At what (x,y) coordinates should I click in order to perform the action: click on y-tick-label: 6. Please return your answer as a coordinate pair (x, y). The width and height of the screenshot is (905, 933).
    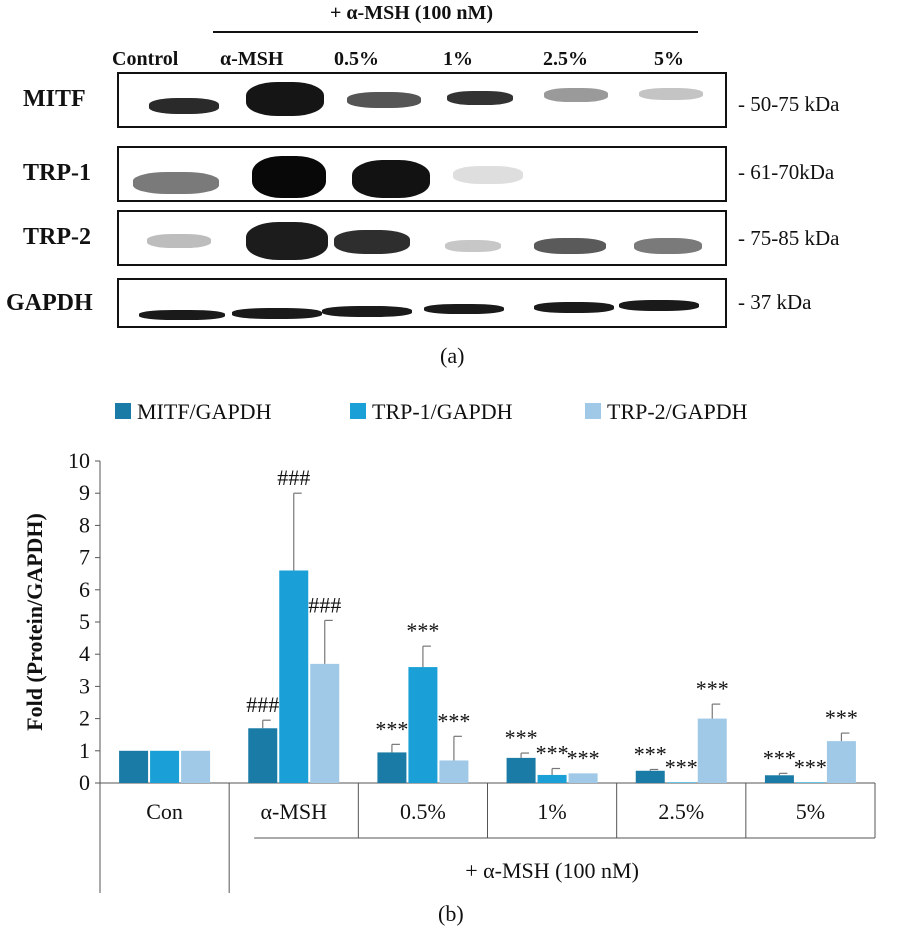
    Looking at the image, I should click on (84, 589).